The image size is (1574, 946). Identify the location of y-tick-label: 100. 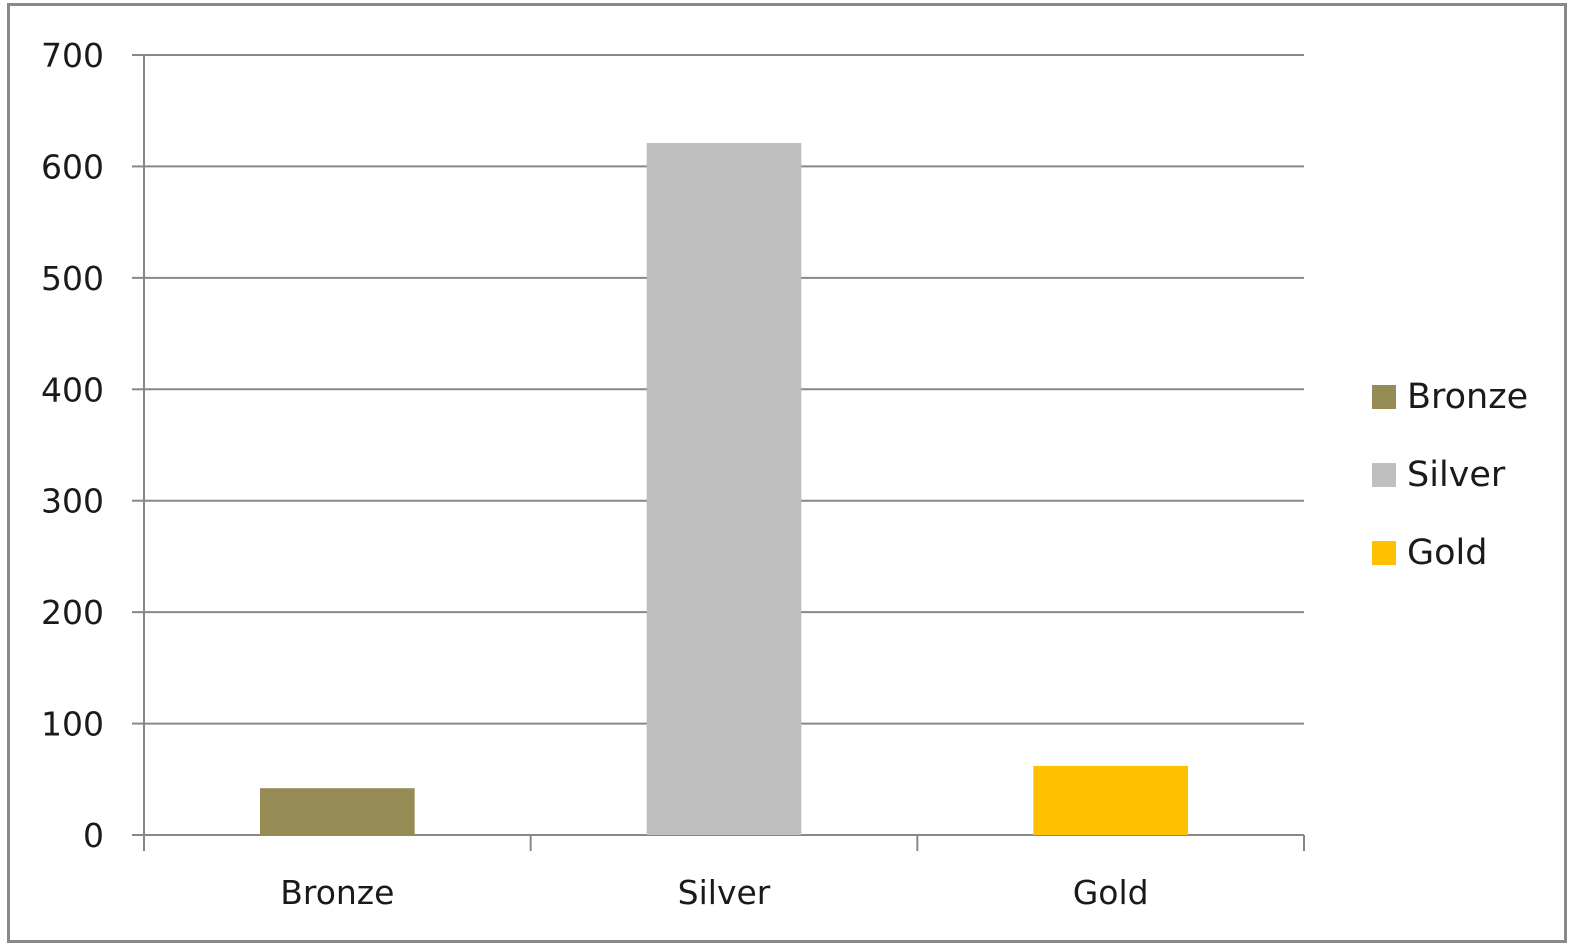
(72, 724).